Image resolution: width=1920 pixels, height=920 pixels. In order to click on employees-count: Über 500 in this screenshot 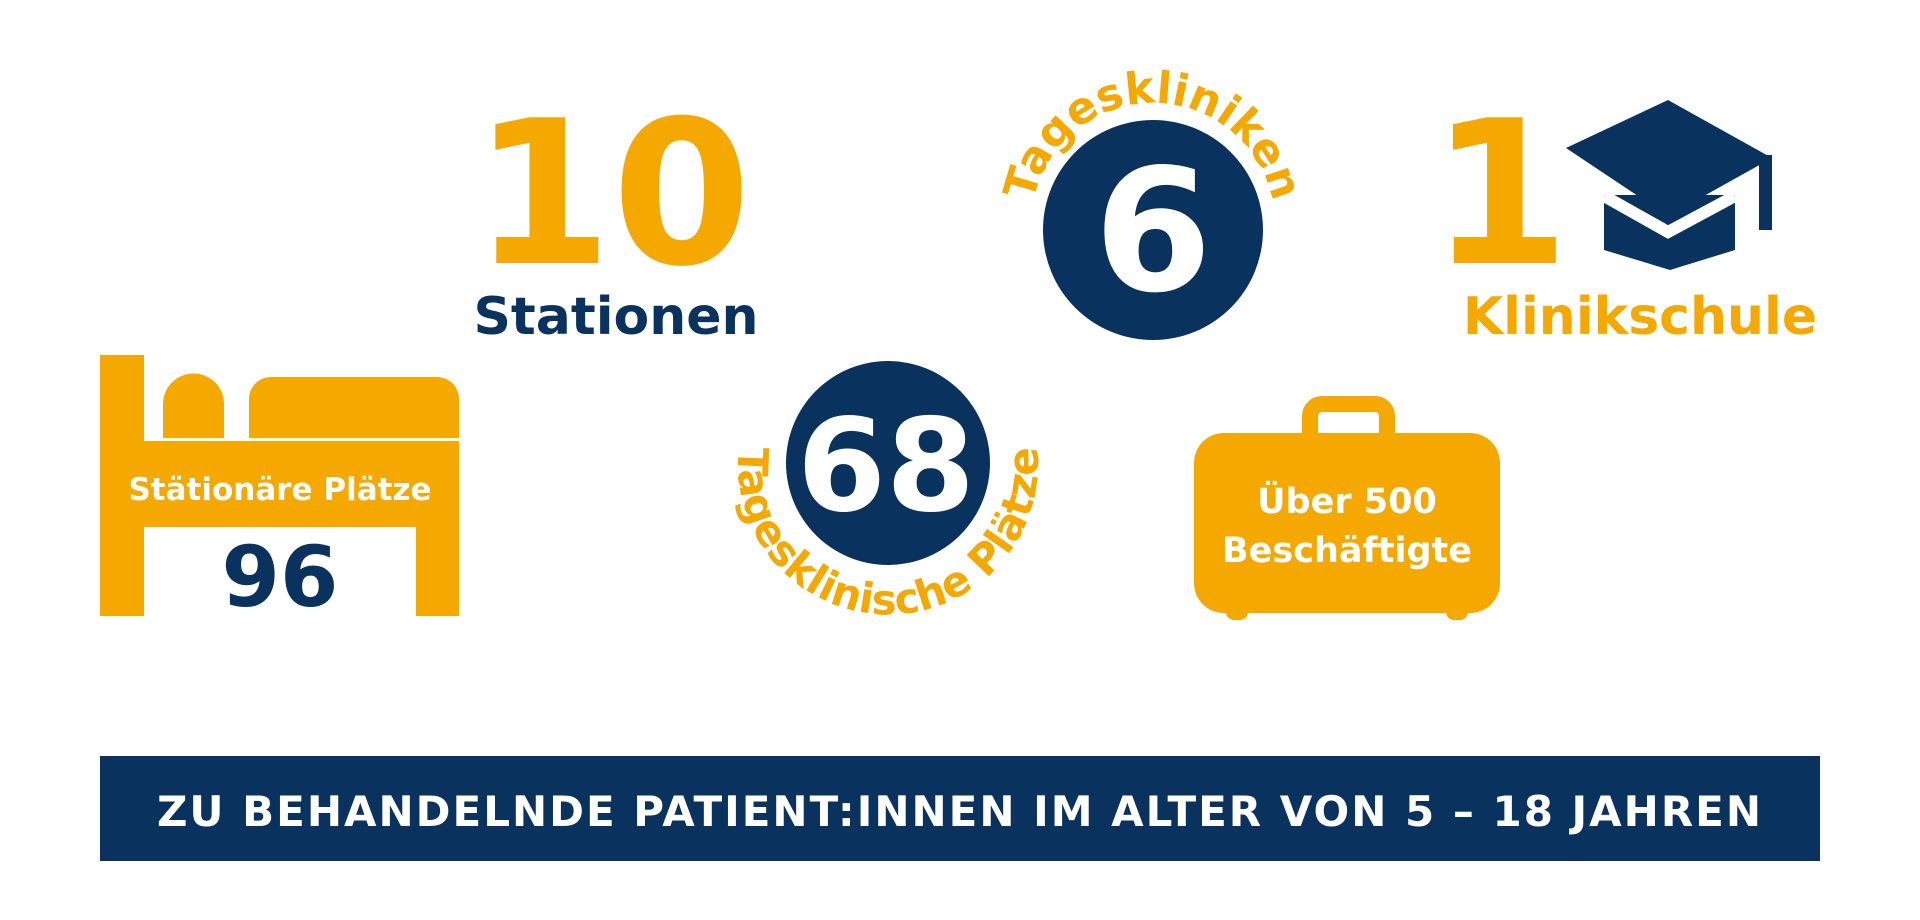, I will do `click(1347, 501)`.